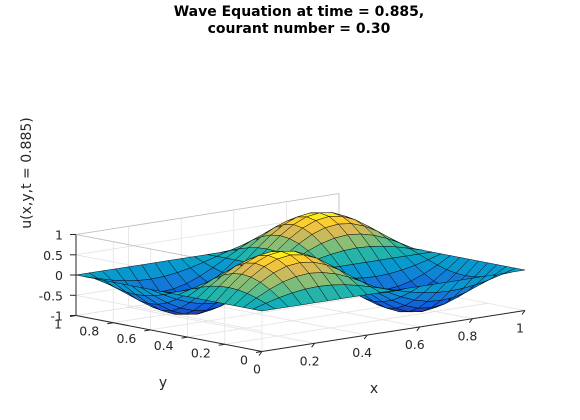 The height and width of the screenshot is (420, 580). I want to click on z-tick-label: 0, so click(59, 275).